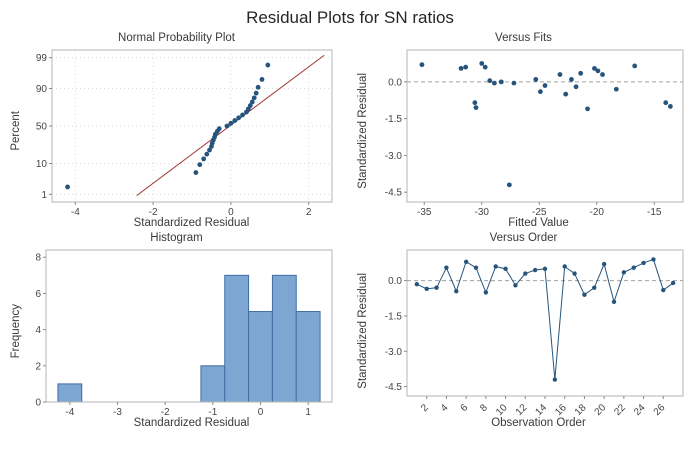  Describe the element at coordinates (16, 331) in the screenshot. I see `y-axis-label: Frequency` at that location.